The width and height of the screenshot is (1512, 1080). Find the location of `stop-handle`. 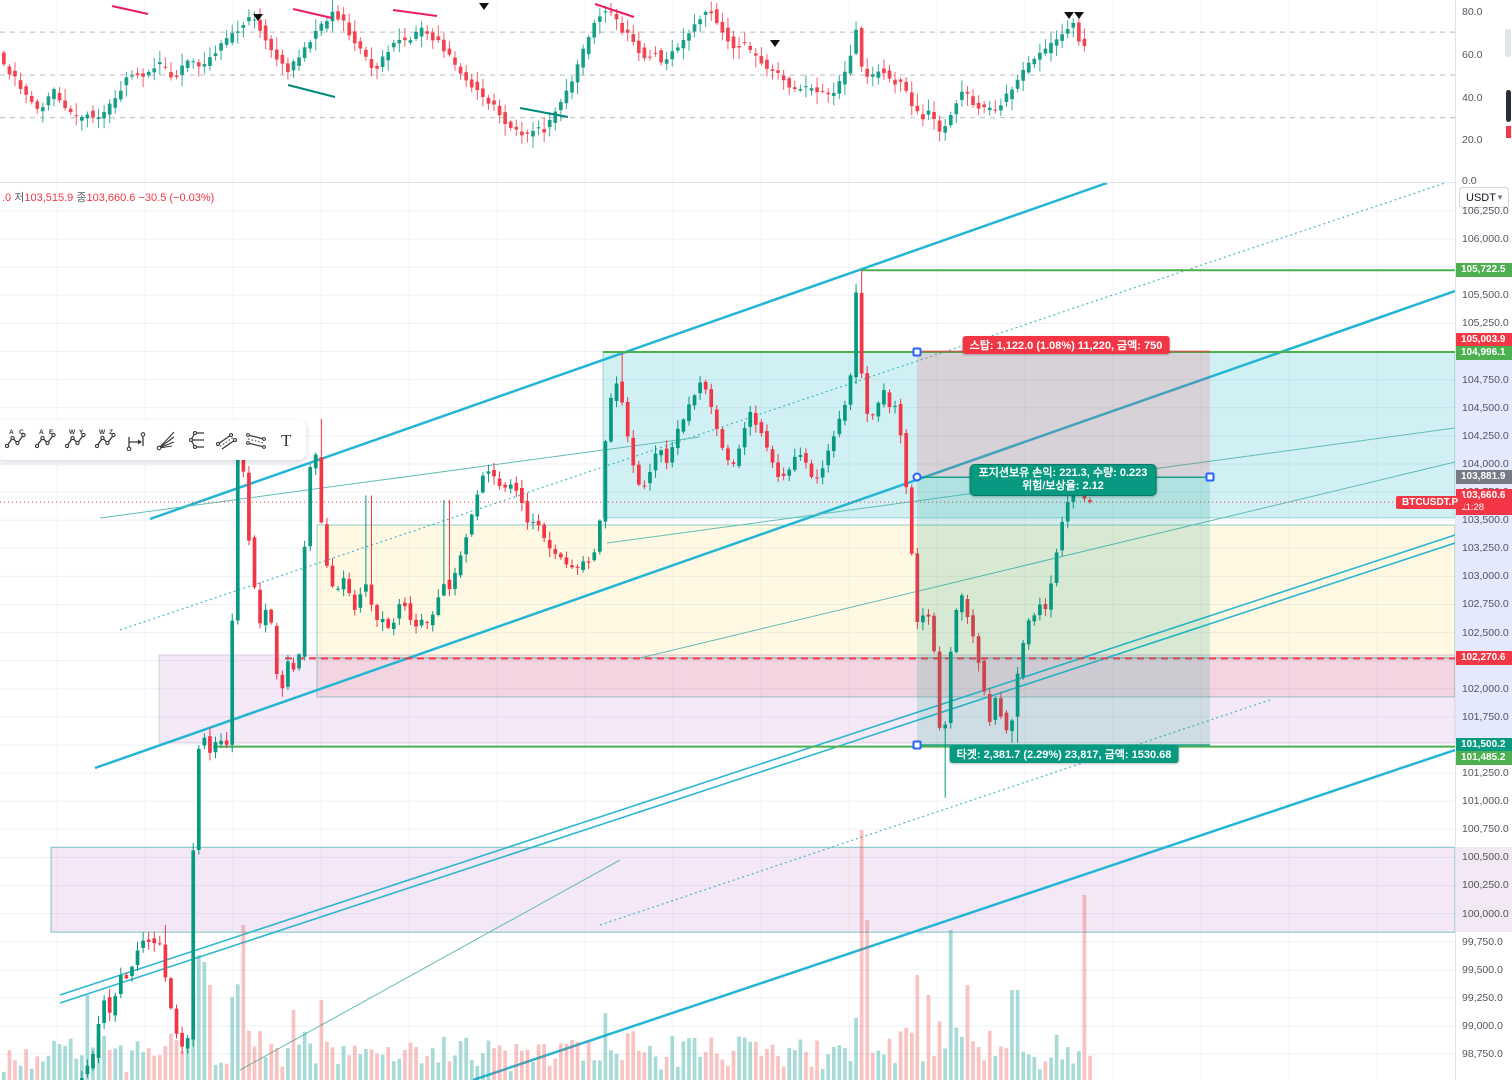

stop-handle is located at coordinates (917, 352).